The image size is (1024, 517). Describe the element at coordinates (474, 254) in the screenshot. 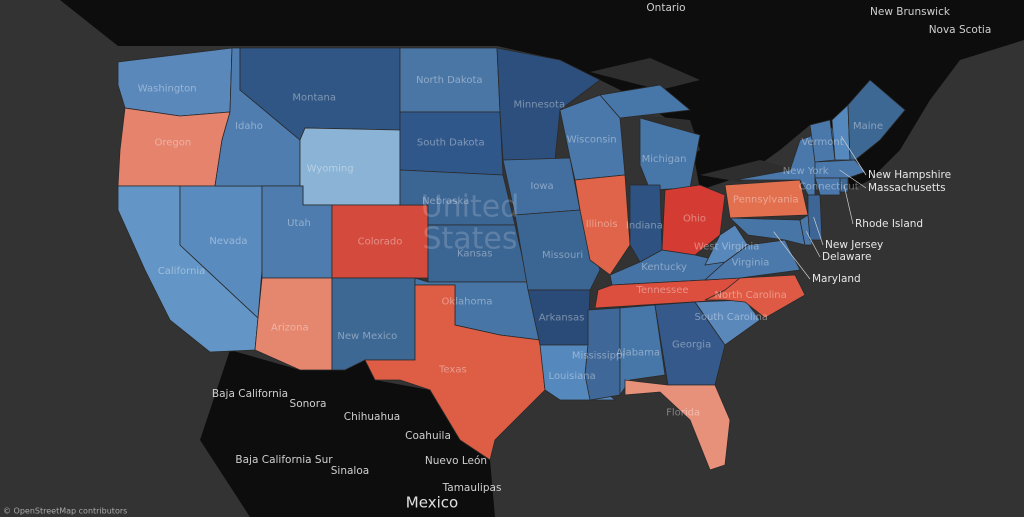

I see `state-label: Kansas` at that location.